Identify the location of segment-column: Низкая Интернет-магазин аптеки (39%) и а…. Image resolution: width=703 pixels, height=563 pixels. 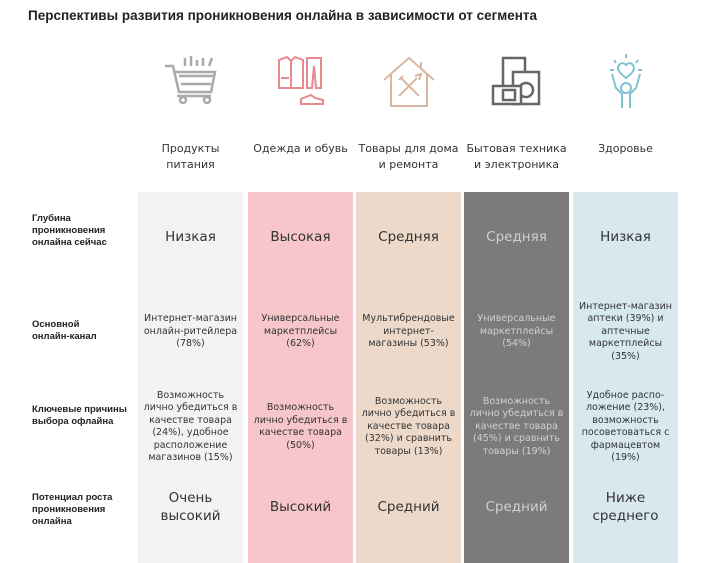
(625, 377).